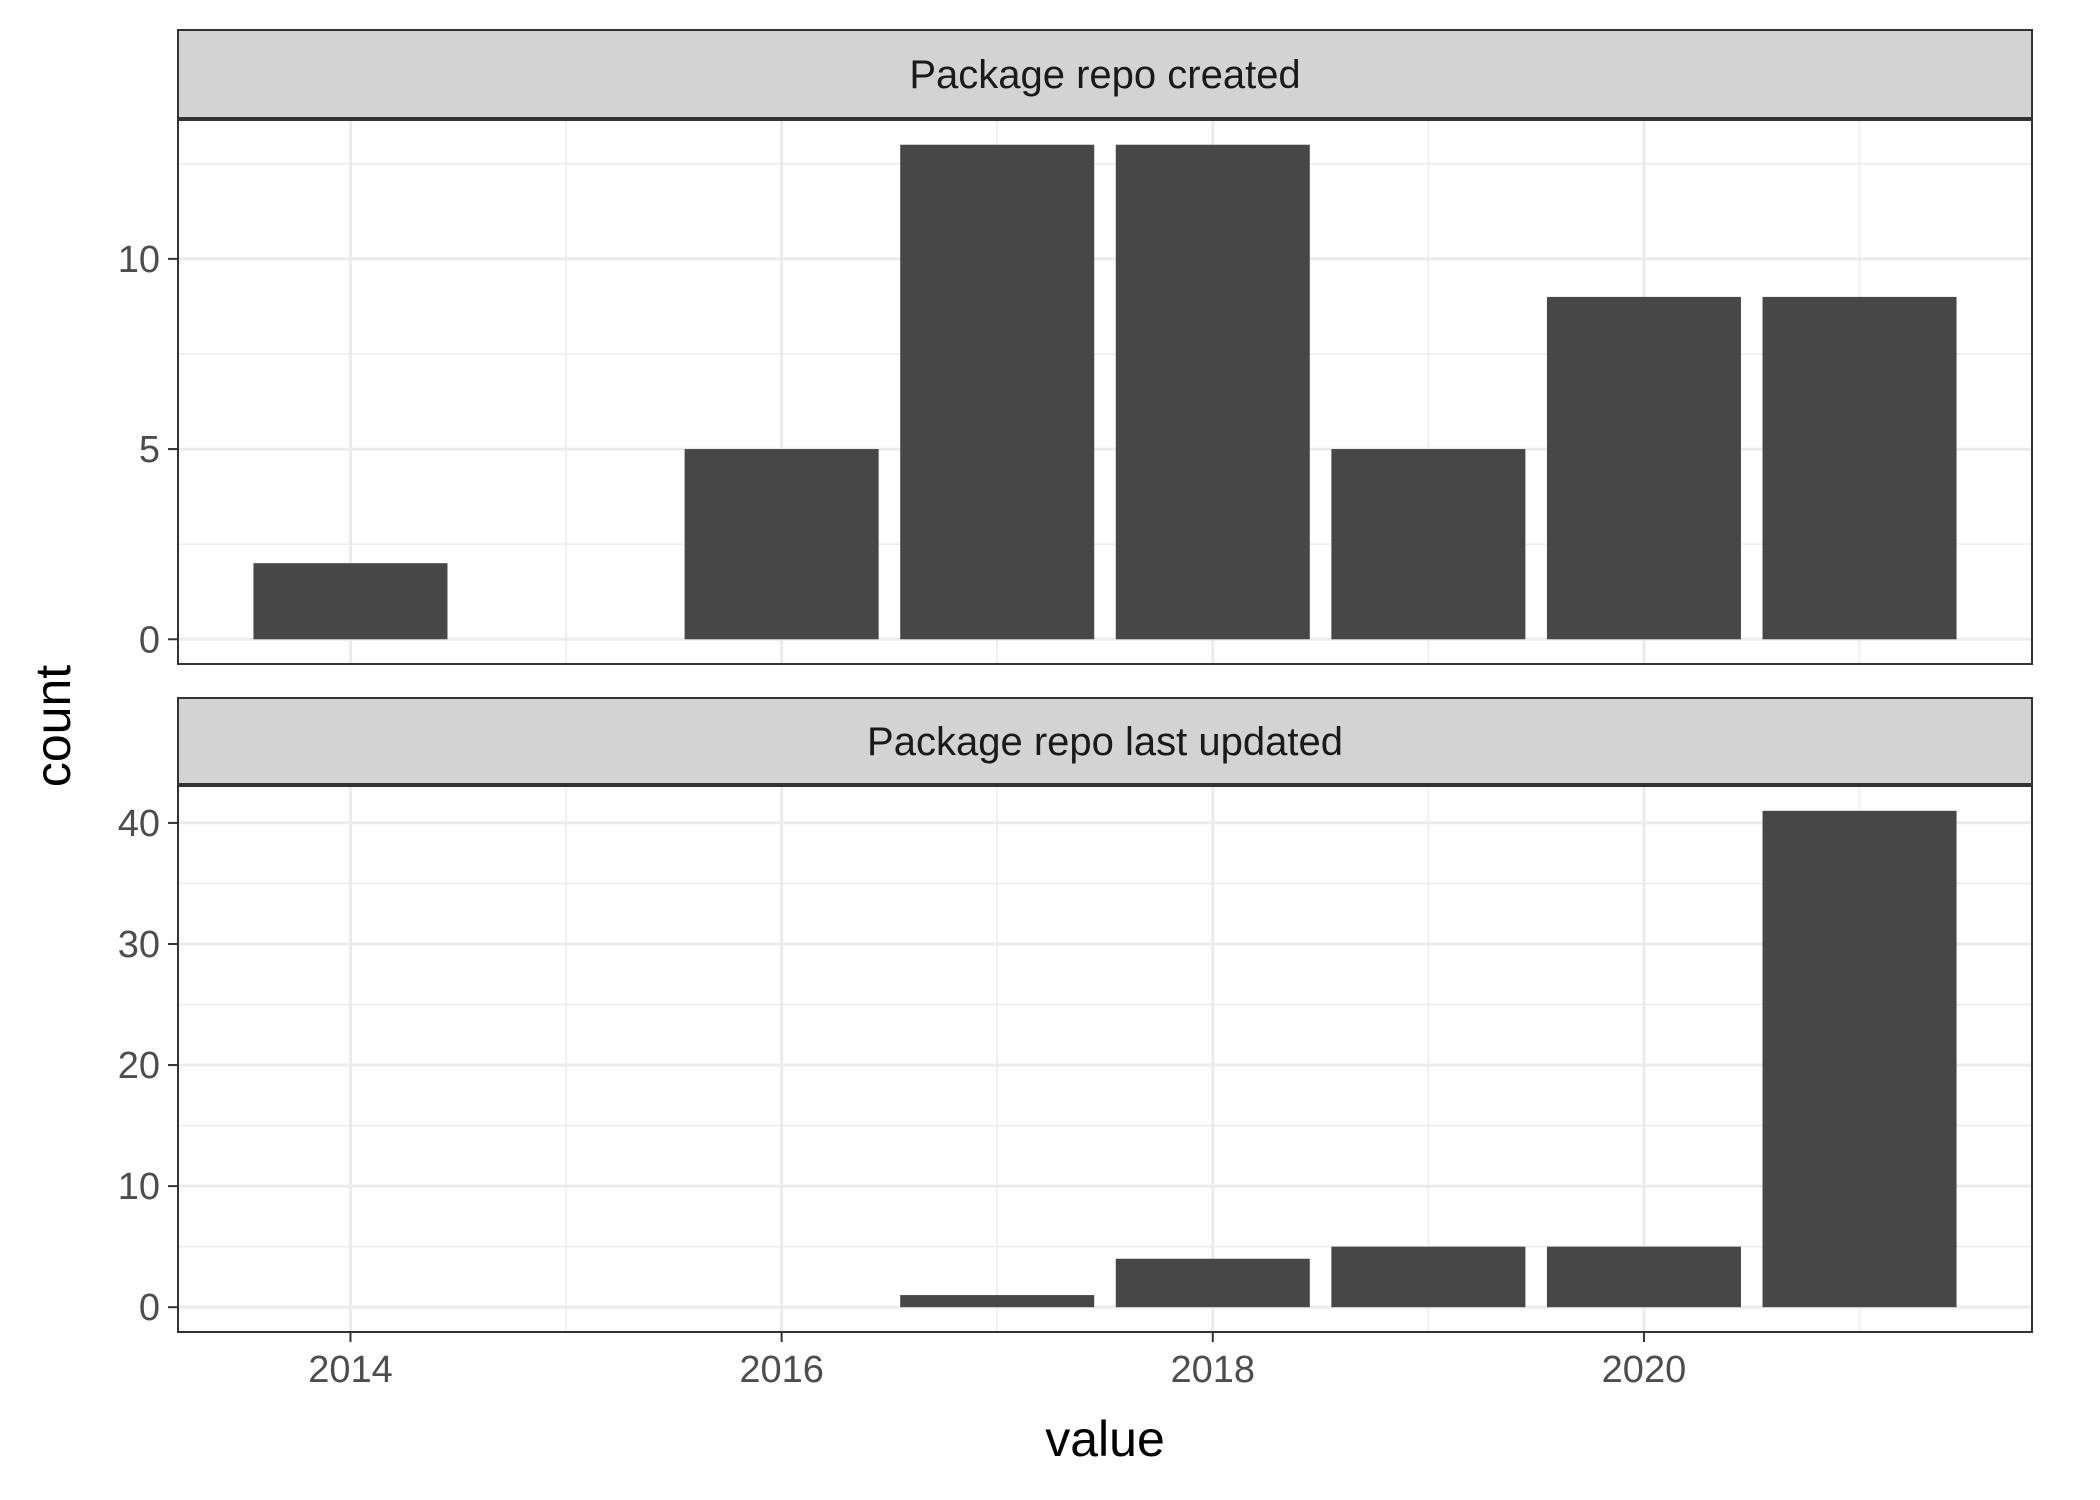 Image resolution: width=2100 pixels, height=1500 pixels. I want to click on x-axis-title: value, so click(1105, 1439).